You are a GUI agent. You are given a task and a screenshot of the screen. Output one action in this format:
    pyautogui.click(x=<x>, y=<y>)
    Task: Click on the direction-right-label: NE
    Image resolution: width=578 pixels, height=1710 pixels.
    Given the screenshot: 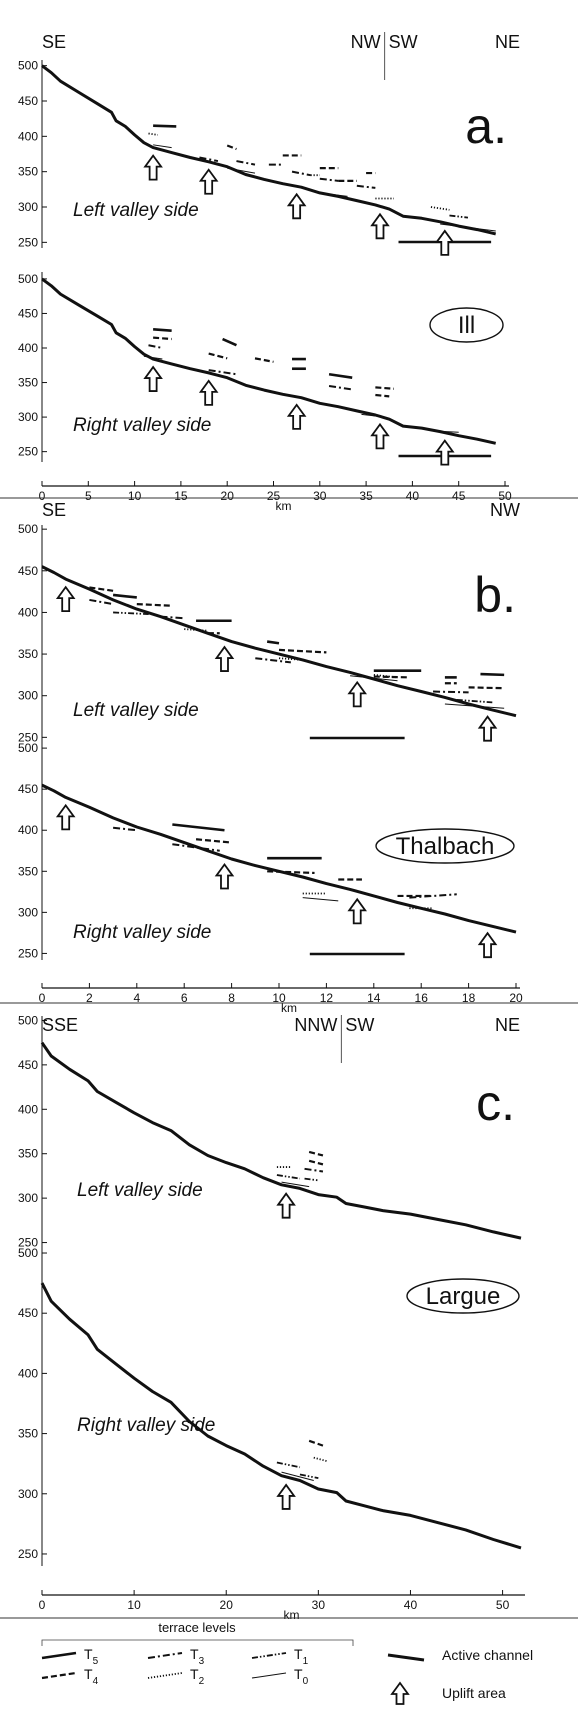 What is the action you would take?
    pyautogui.click(x=507, y=1025)
    